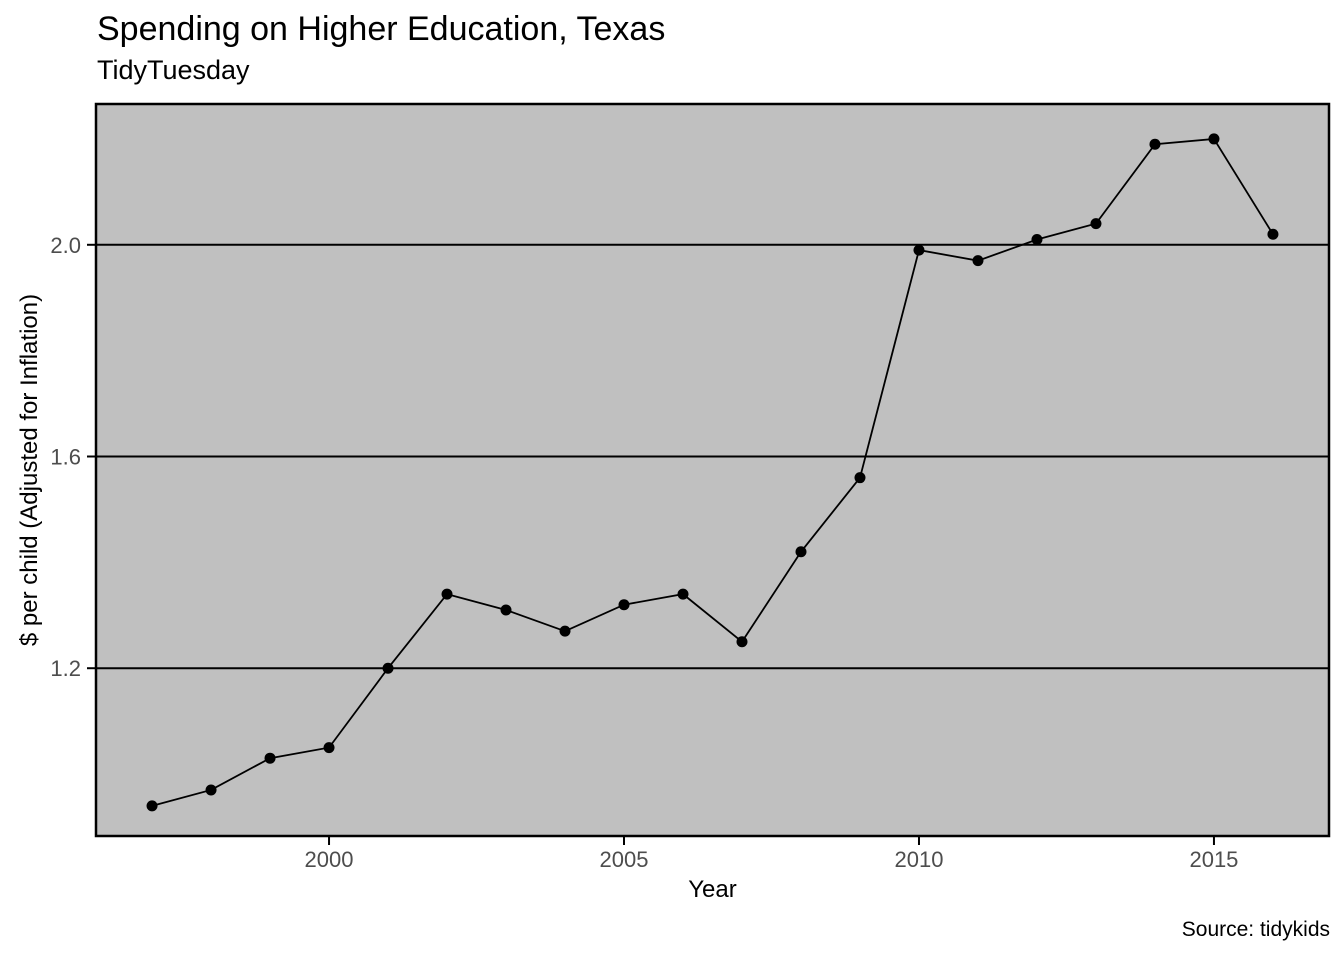  I want to click on x-tick-label: 2000, so click(329, 859).